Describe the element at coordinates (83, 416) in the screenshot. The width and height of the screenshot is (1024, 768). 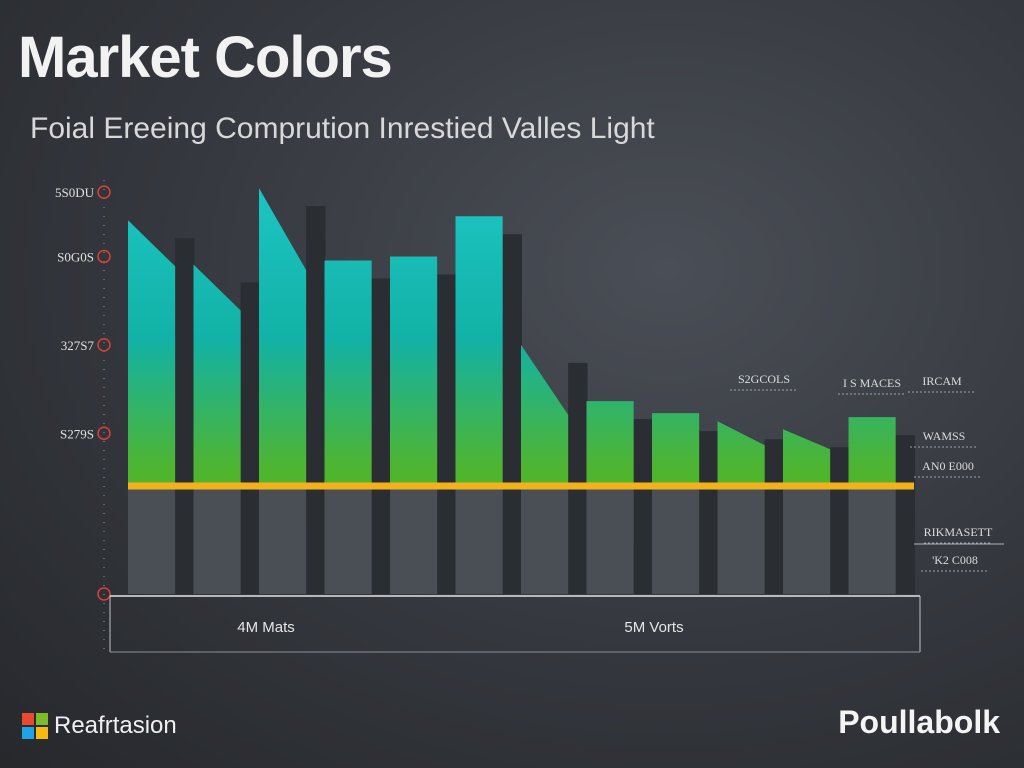
I see `y-axis: 5S0DU S0G0S 327S7 S279S` at that location.